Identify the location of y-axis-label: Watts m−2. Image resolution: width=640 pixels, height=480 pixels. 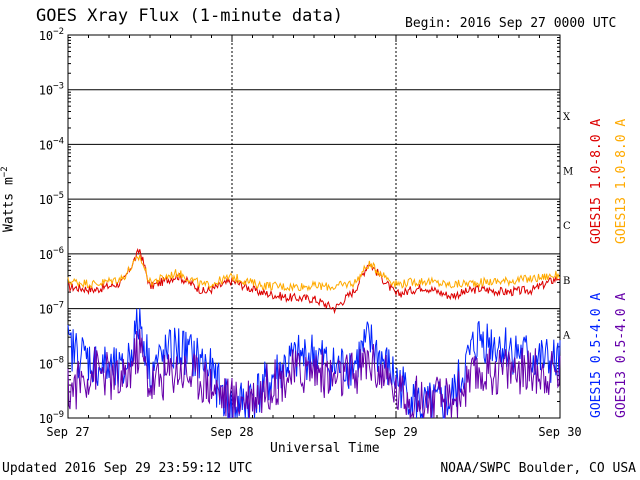
(8, 199).